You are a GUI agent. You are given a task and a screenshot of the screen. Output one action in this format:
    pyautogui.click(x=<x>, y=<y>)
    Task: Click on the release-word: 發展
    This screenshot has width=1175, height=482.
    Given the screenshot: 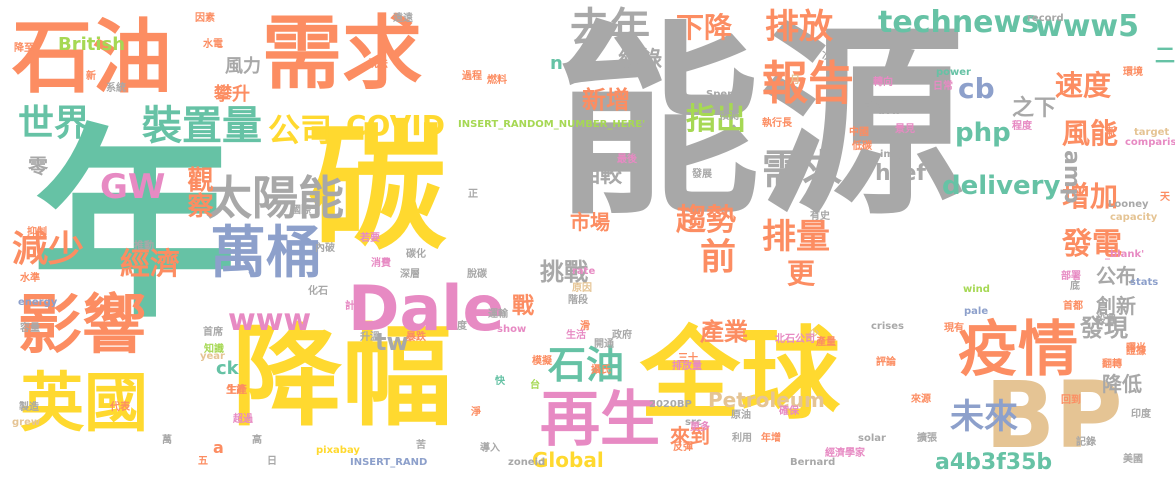 What is the action you would take?
    pyautogui.click(x=702, y=174)
    